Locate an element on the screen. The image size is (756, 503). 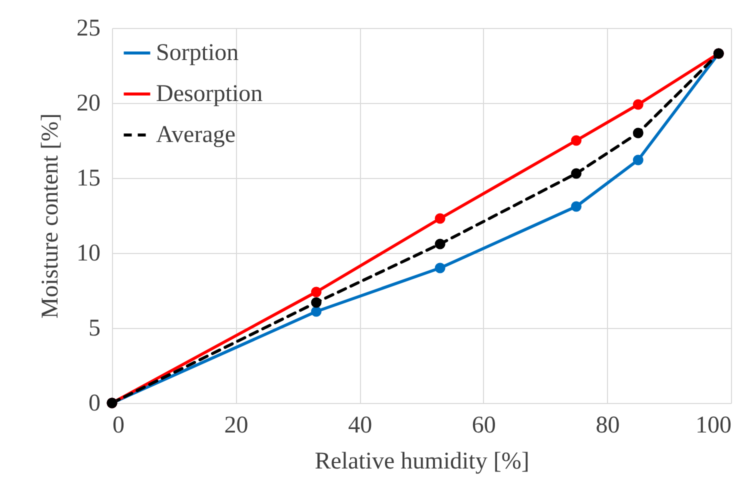
x-axis-title: Relative humidity [%] is located at coordinates (422, 461).